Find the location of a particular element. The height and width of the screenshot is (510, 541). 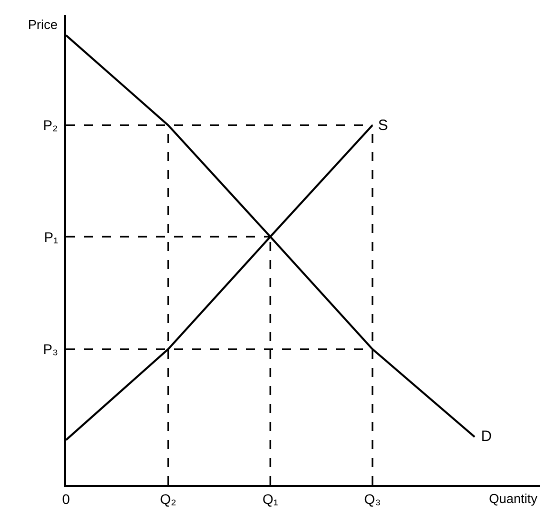

x-tick-label: 0 is located at coordinates (66, 498).